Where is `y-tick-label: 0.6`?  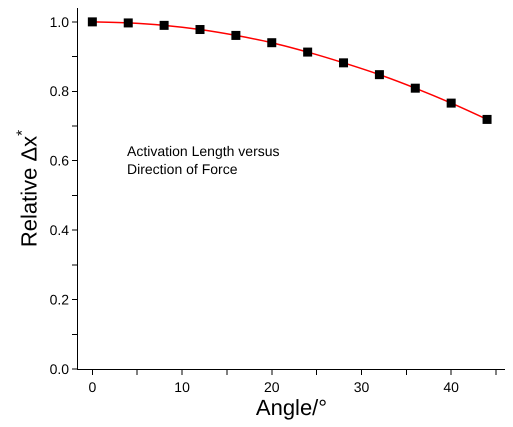
y-tick-label: 0.6 is located at coordinates (60, 160).